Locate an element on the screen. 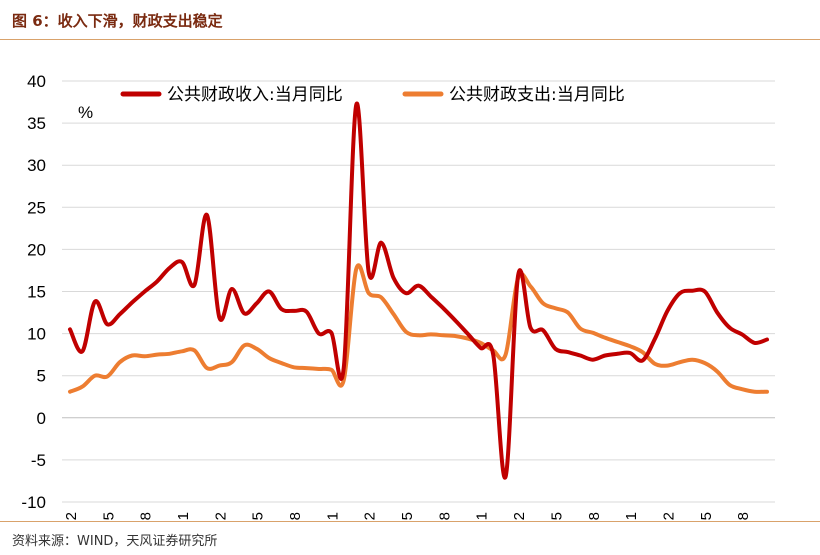 The image size is (820, 555). source-note: 资料来源：WIND，天风证券研究所 is located at coordinates (115, 541).